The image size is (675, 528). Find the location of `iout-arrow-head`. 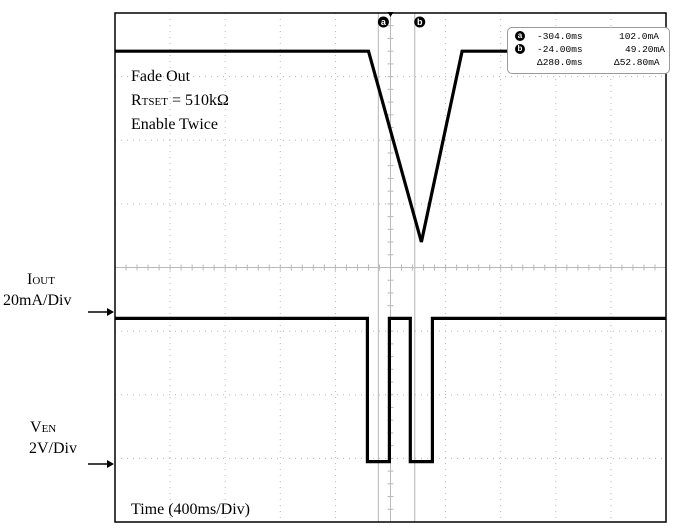

iout-arrow-head is located at coordinates (110, 312).